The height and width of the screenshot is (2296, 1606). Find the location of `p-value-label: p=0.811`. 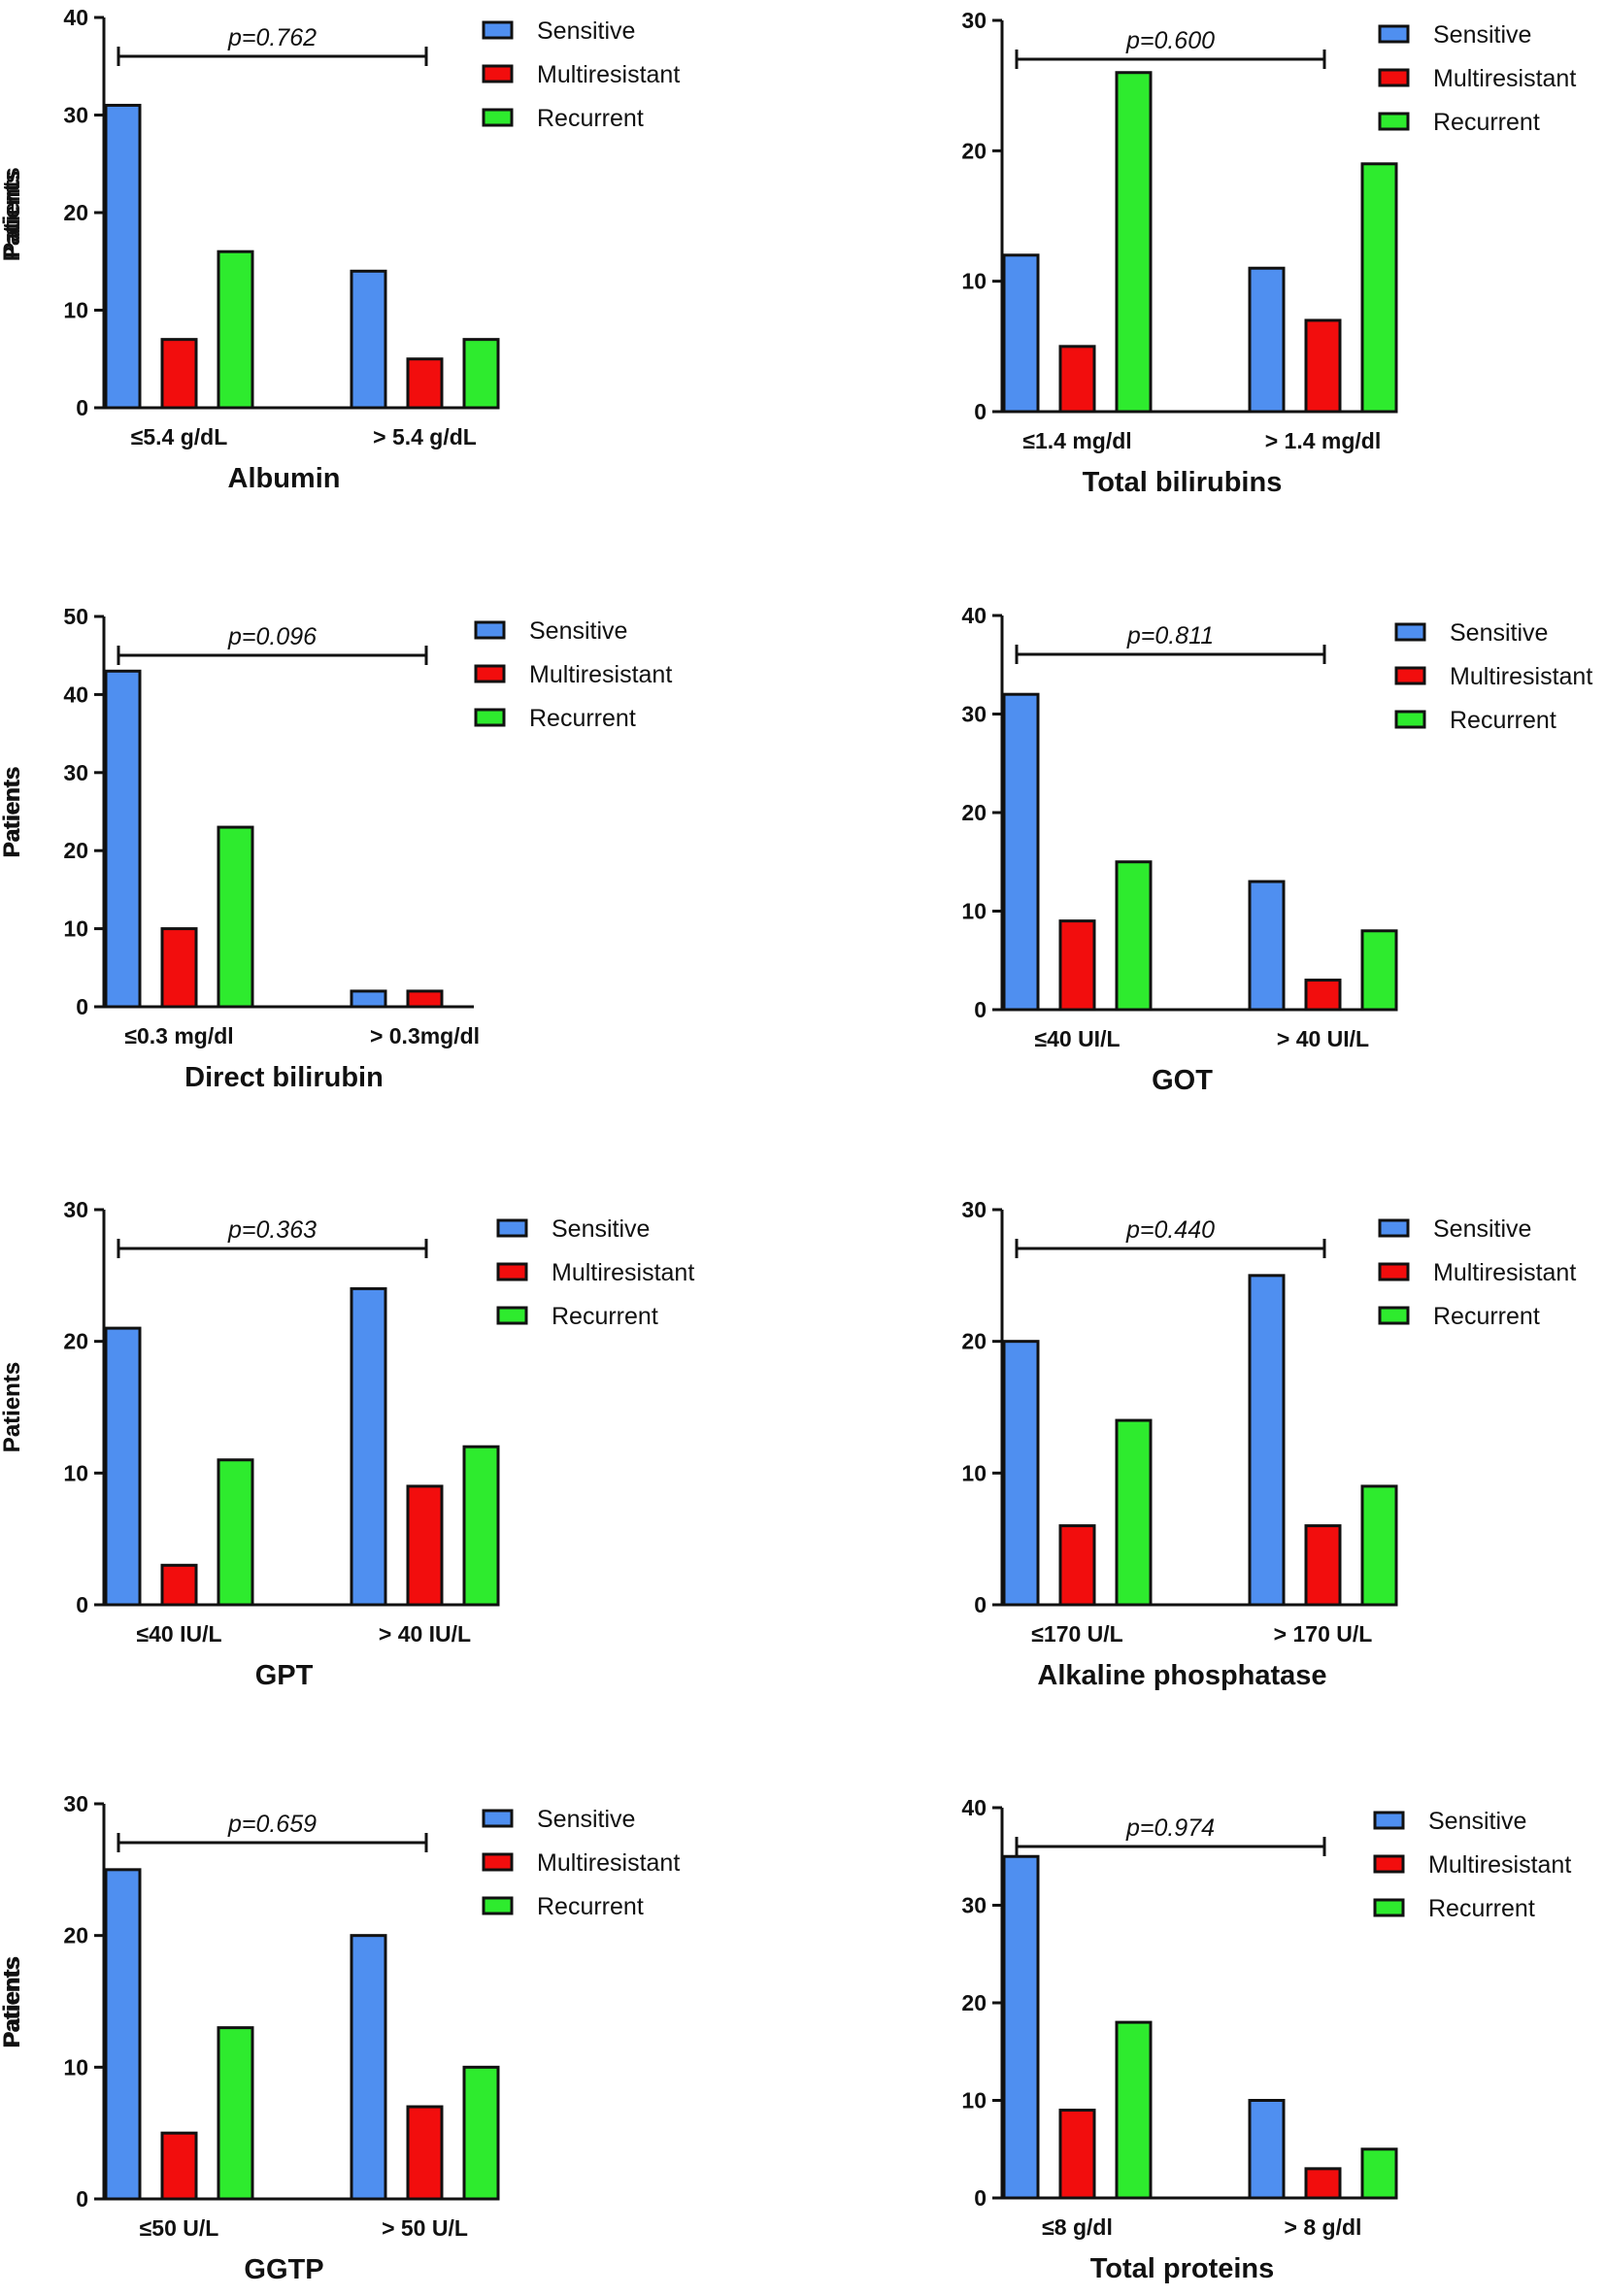

p-value-label: p=0.811 is located at coordinates (1170, 635).